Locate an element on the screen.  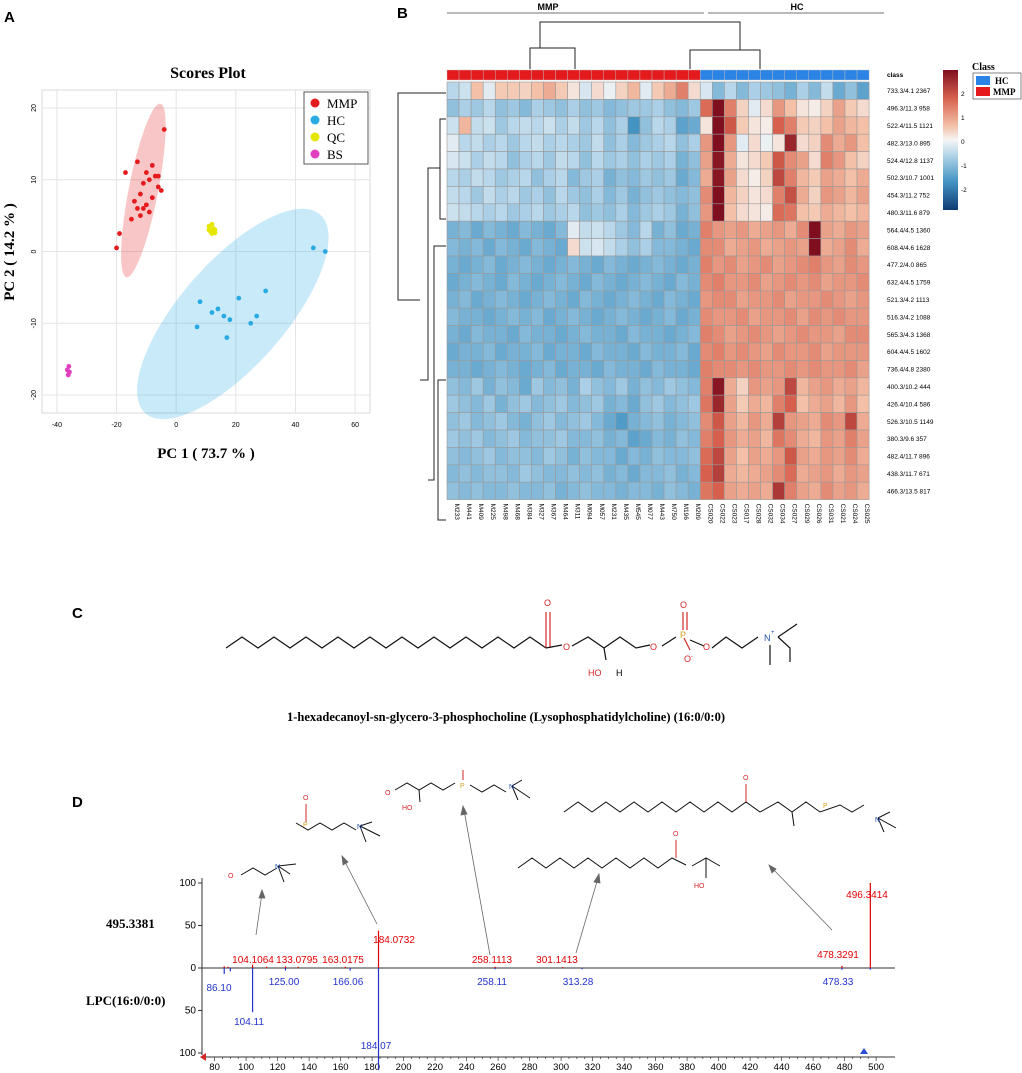
legend-label-mmp: MMP is located at coordinates (342, 103).